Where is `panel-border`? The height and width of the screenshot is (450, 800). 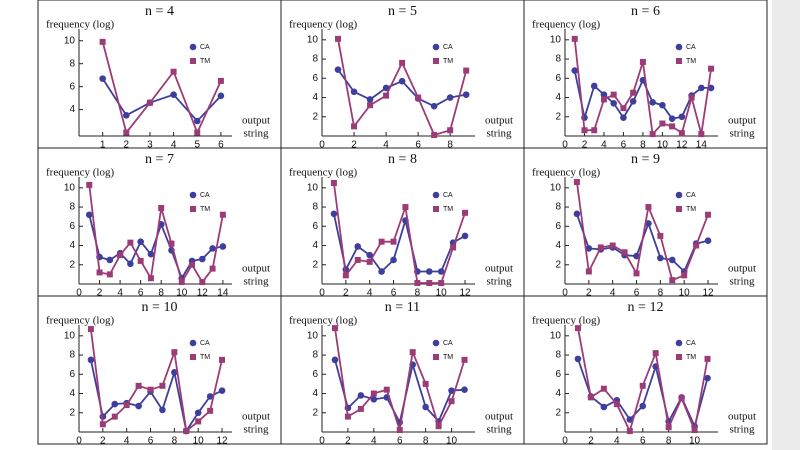
panel-border is located at coordinates (645, 370).